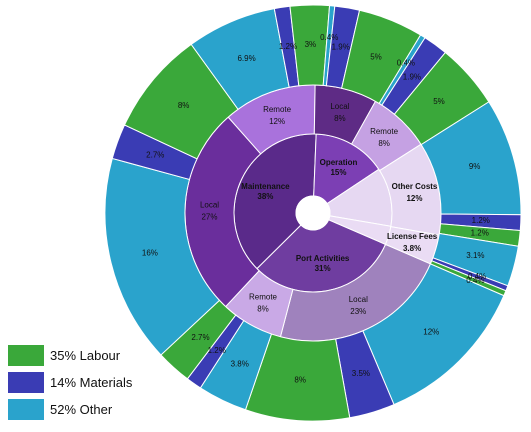 The width and height of the screenshot is (531, 432). What do you see at coordinates (91, 382) in the screenshot?
I see `legend-label-materials: 14% Materials` at bounding box center [91, 382].